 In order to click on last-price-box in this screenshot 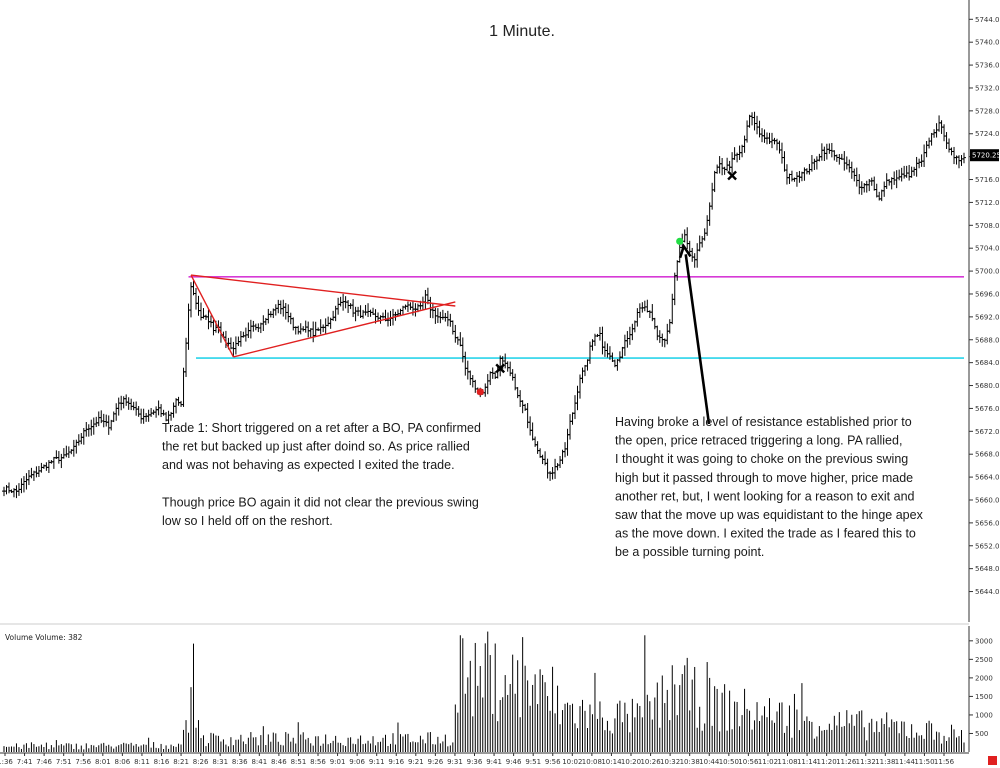, I will do `click(984, 155)`.